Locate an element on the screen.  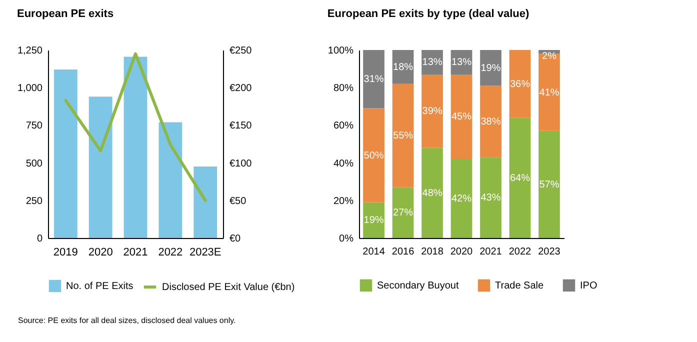
data-label: 48% is located at coordinates (432, 193).